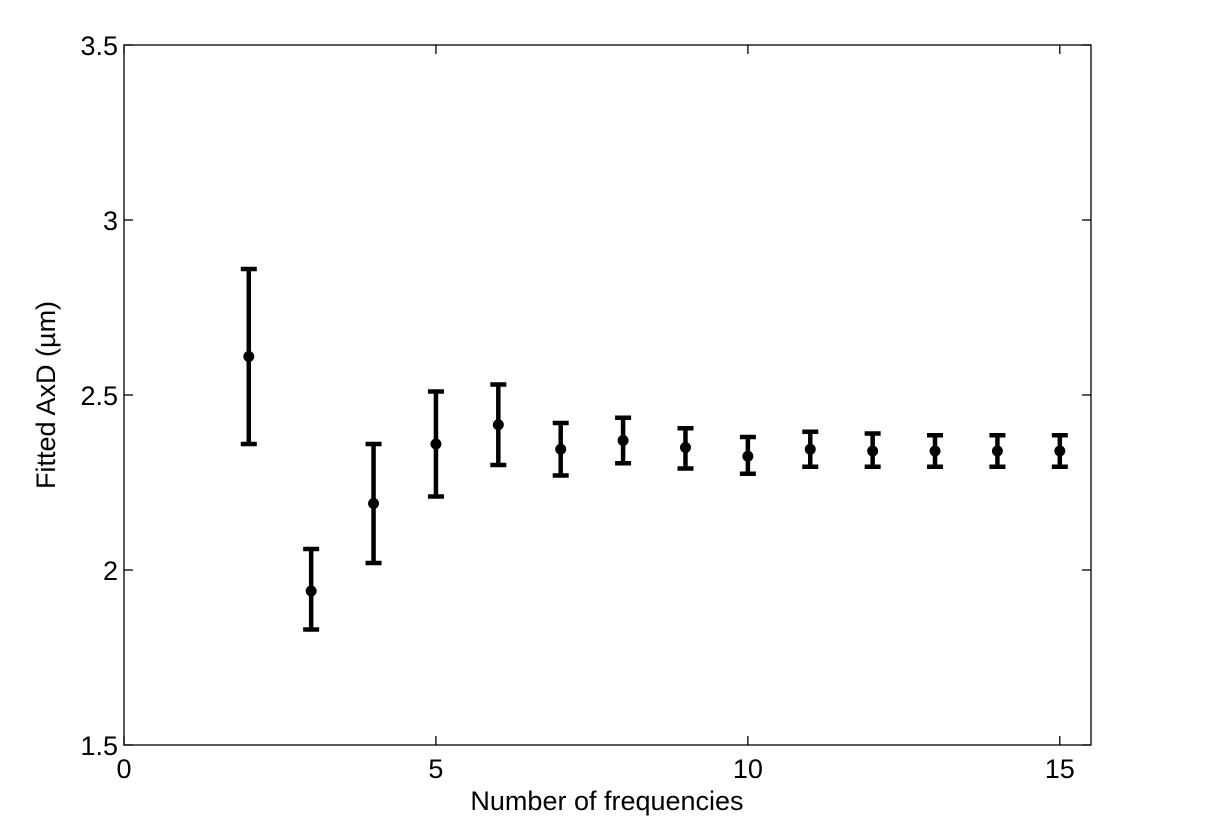  What do you see at coordinates (123, 769) in the screenshot?
I see `x-tick-label: 0` at bounding box center [123, 769].